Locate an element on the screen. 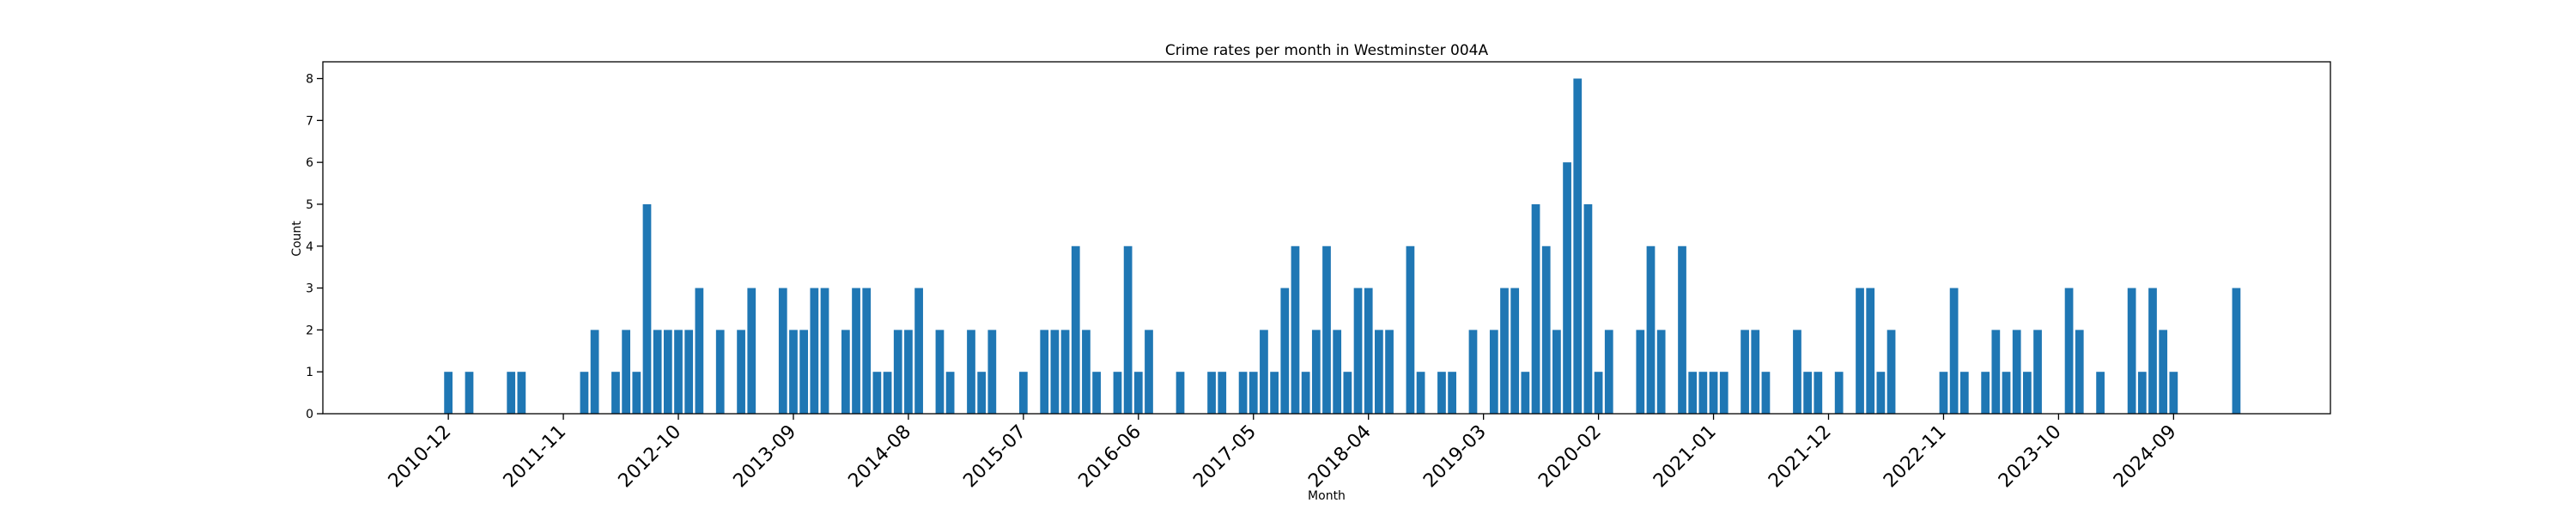  y-tick-label: 3 is located at coordinates (310, 289).